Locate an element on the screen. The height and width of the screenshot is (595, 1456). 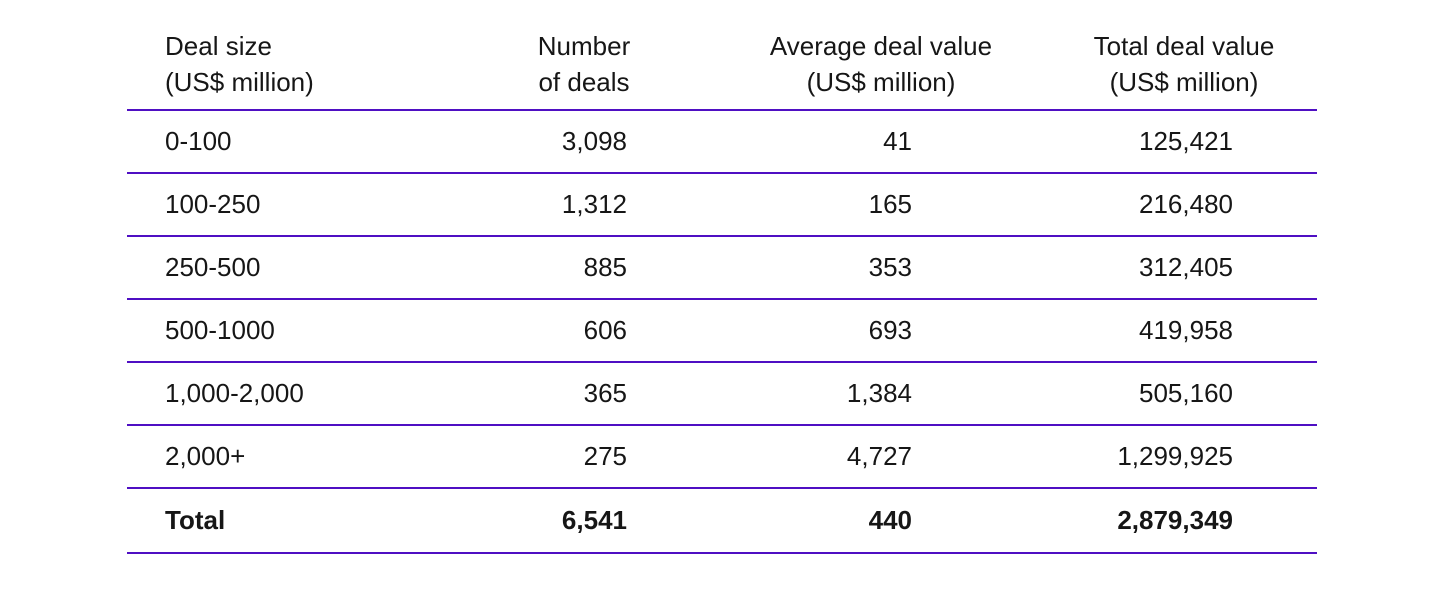
deal-size-range: 2,000+ is located at coordinates (292, 457).